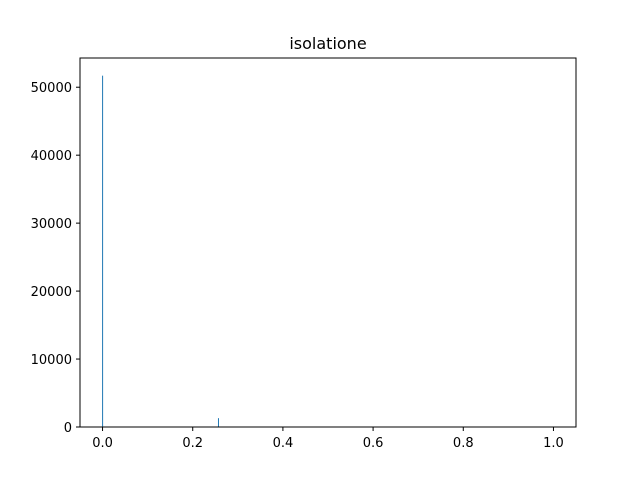 This screenshot has width=640, height=485. I want to click on x-tick-label: 0.2, so click(192, 443).